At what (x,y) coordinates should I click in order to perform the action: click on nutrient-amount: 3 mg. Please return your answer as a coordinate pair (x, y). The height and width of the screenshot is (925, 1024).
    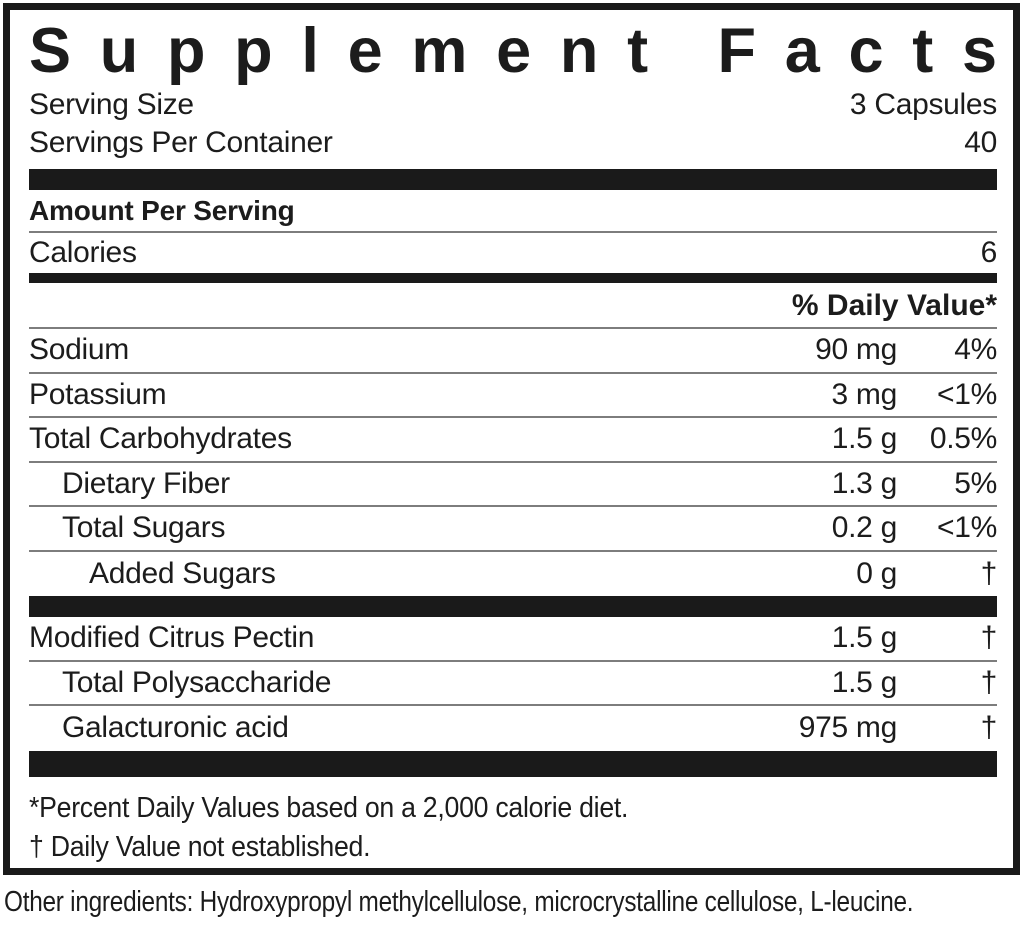
    Looking at the image, I should click on (864, 394).